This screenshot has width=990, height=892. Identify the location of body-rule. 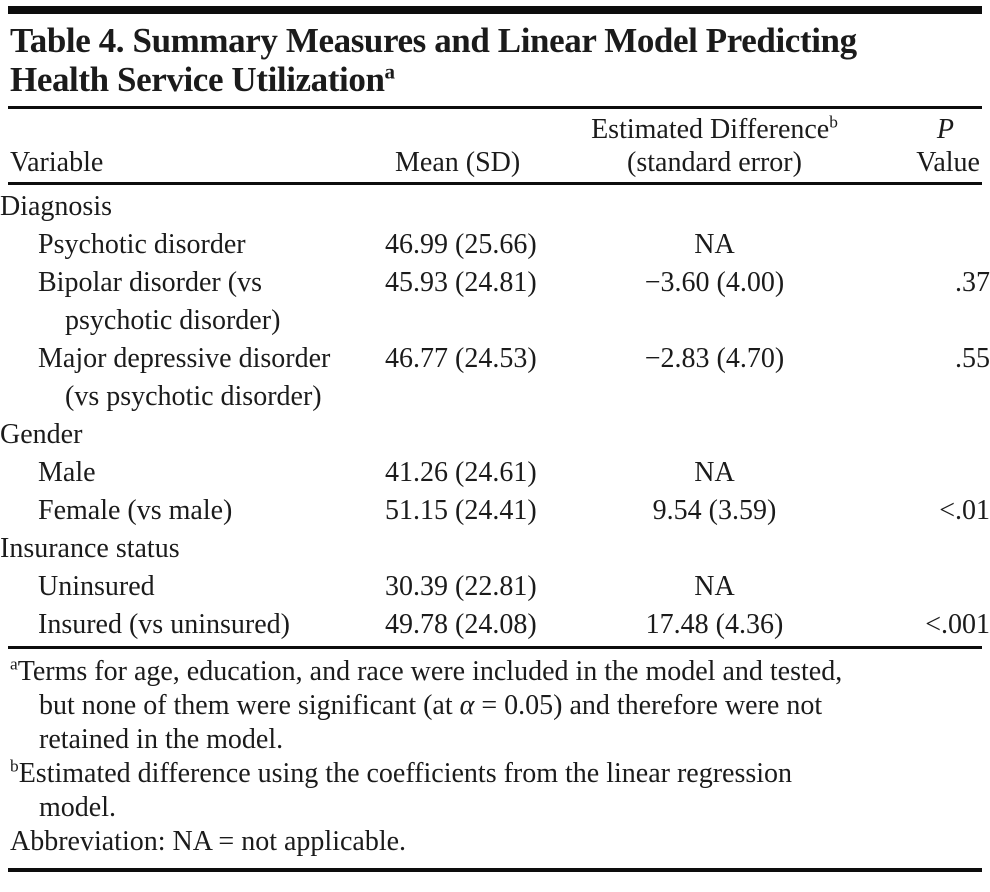
(495, 647).